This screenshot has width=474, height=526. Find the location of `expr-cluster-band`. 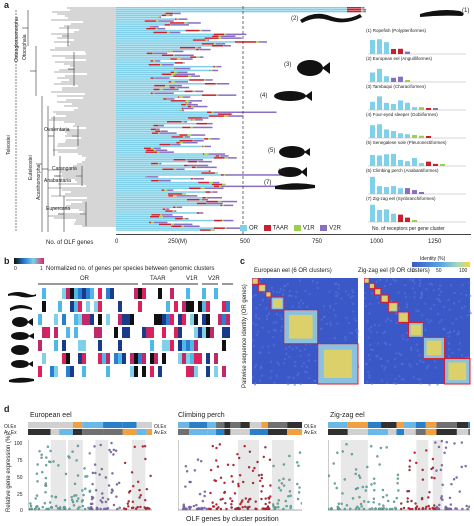

expr-cluster-band is located at coordinates (346, 475).